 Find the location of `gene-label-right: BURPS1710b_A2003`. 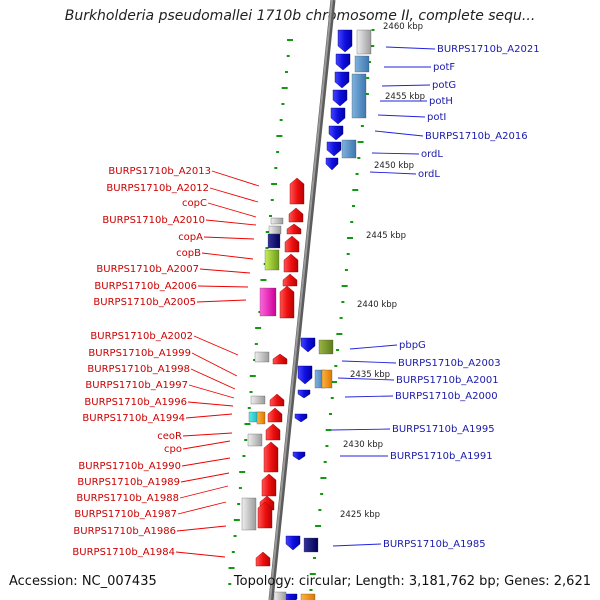

gene-label-right: BURPS1710b_A2003 is located at coordinates (449, 363).